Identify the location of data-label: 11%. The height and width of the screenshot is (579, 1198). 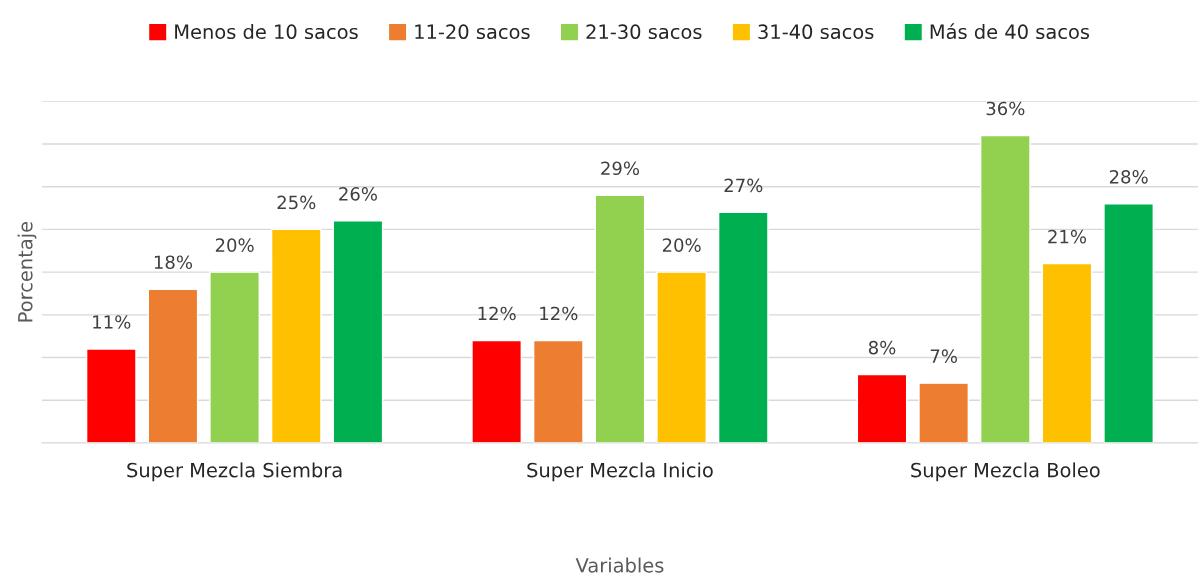
(112, 322).